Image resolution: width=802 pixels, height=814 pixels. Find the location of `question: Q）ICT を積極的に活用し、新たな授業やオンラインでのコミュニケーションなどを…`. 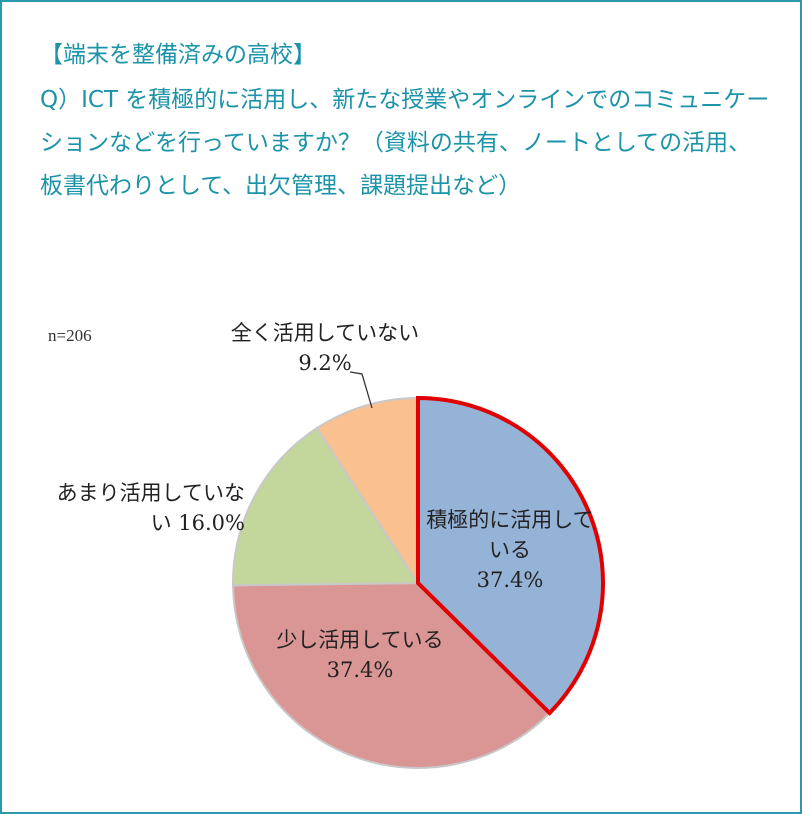

question: Q）ICT を積極的に活用し、新たな授業やオンラインでのコミュニケーションなどを… is located at coordinates (405, 143).